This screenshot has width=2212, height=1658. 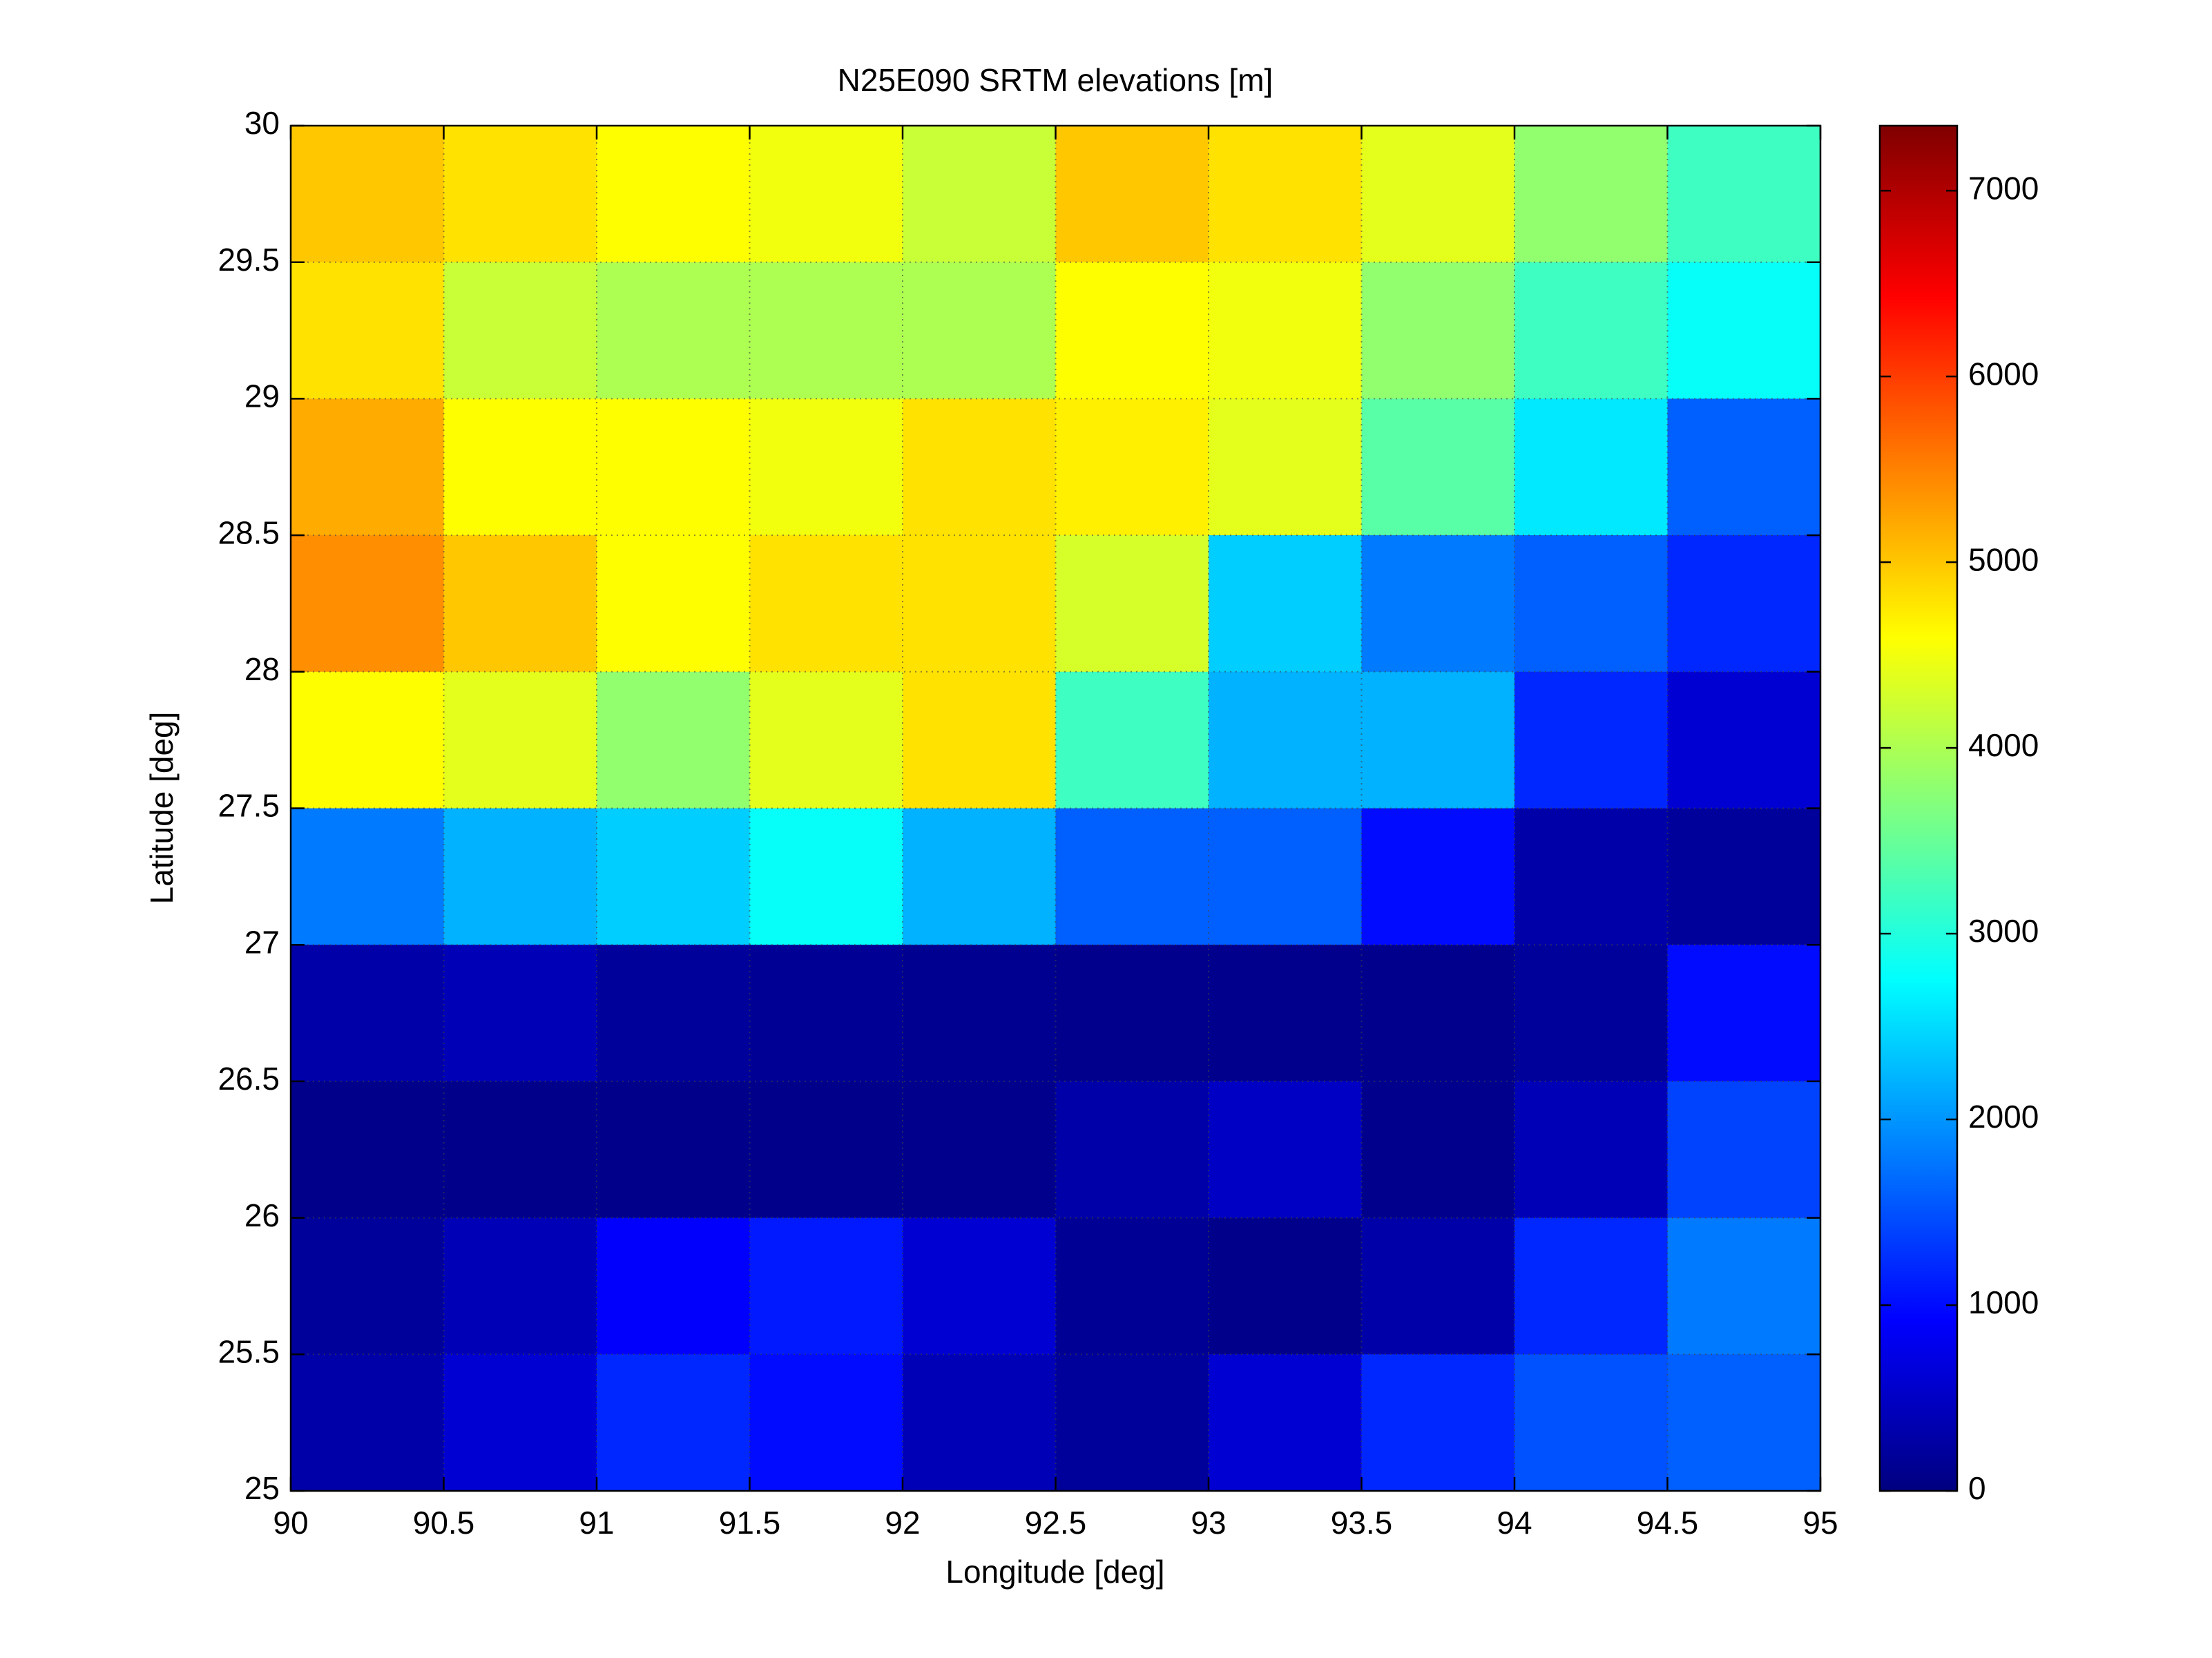 I want to click on x-tick-label: 94.5, so click(x=1668, y=1523).